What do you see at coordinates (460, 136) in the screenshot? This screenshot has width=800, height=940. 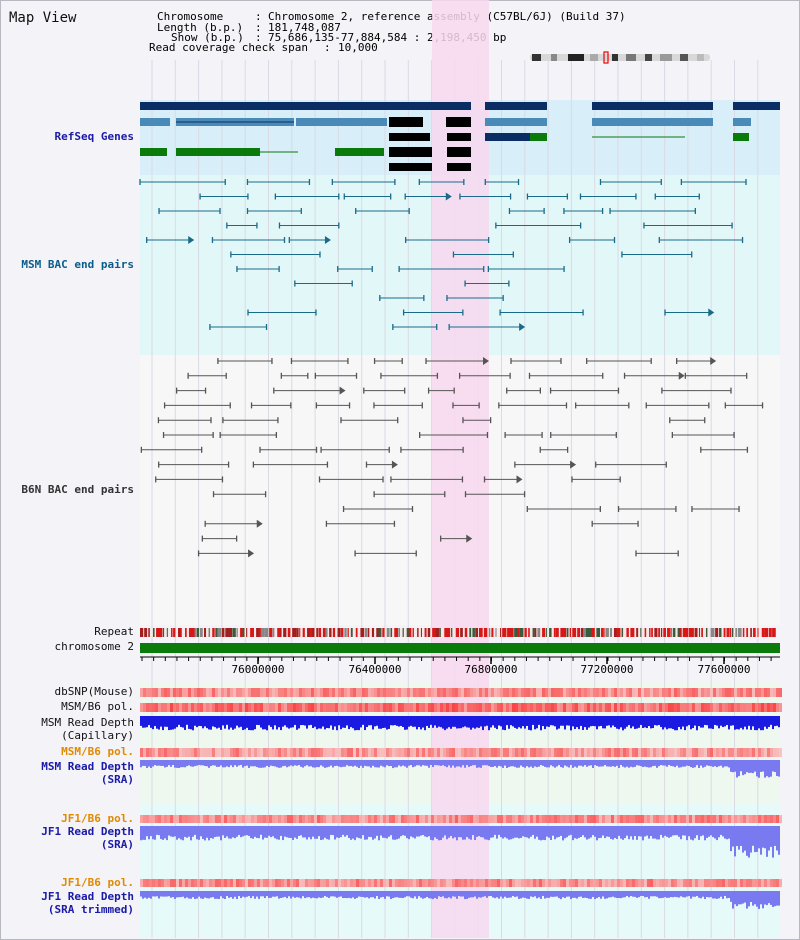 I see `refseq-genes` at bounding box center [460, 136].